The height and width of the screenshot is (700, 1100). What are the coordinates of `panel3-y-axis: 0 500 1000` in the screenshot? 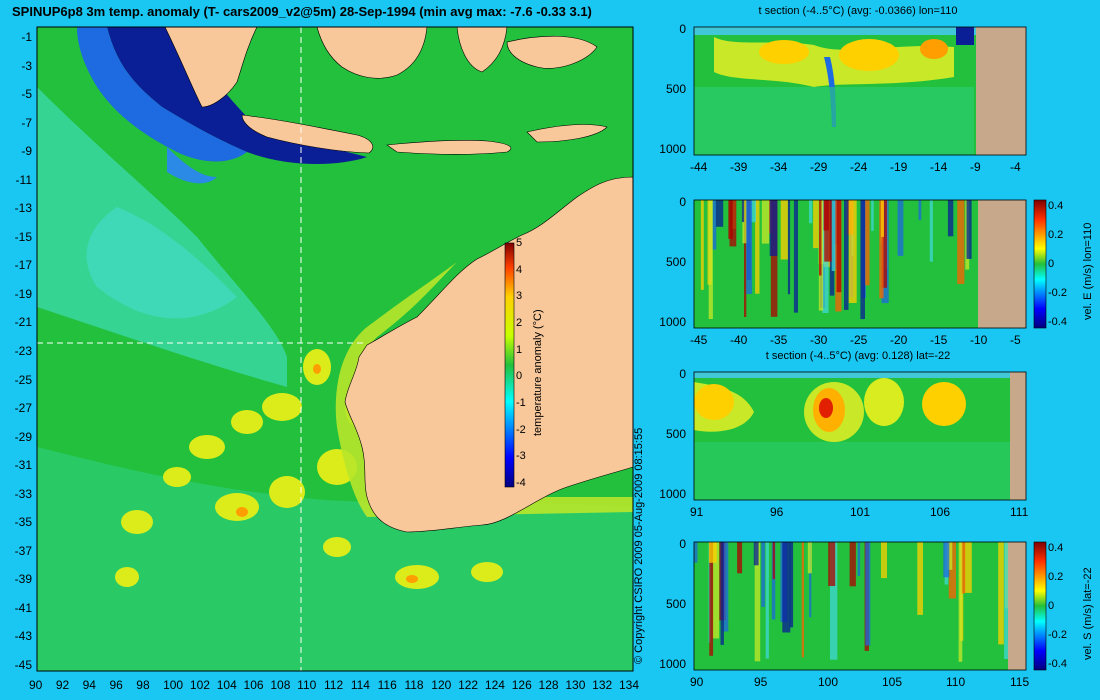 It's located at (670, 434).